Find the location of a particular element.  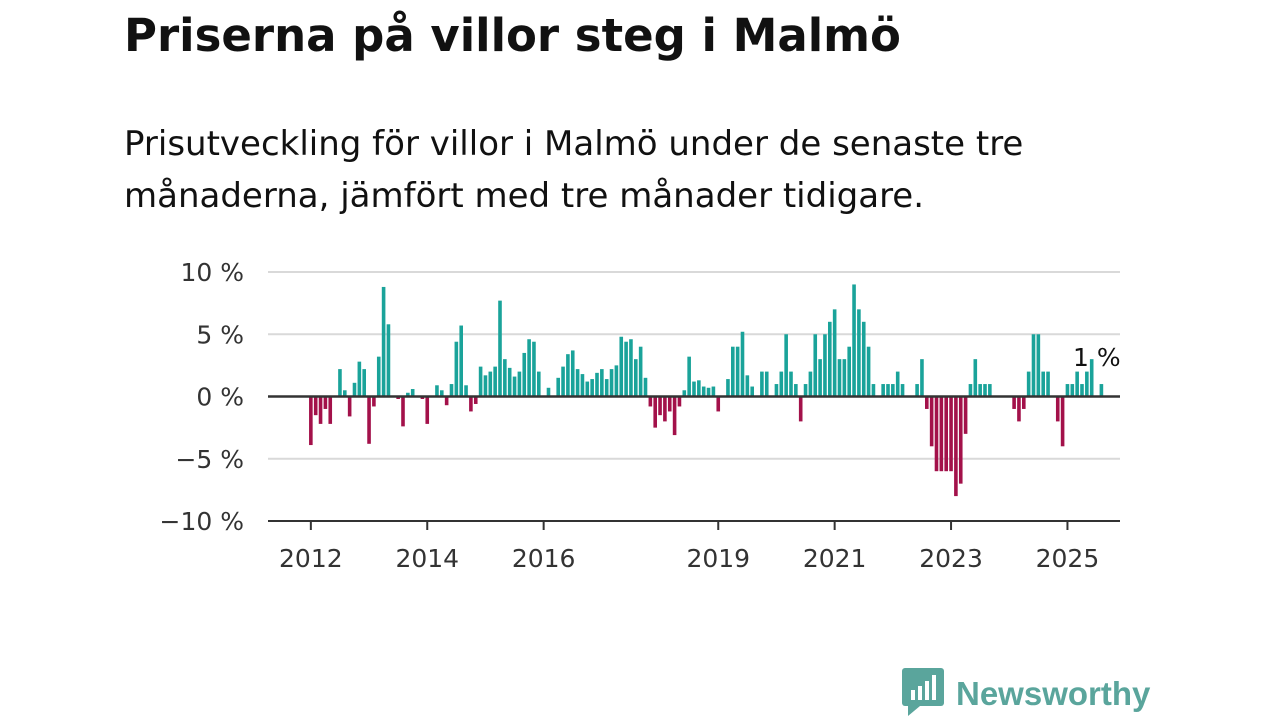

y-tick-label: 10 % is located at coordinates (212, 272).